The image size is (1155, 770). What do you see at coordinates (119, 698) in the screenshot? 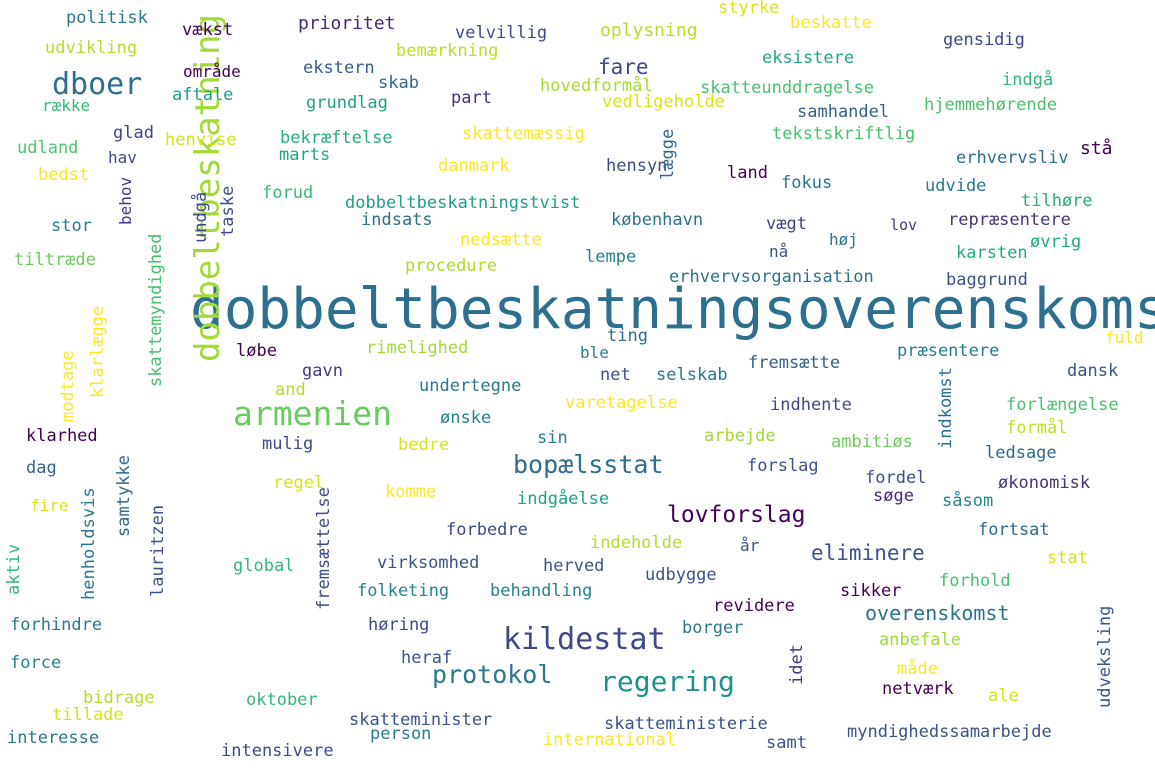
I see `word-cloud-word: bidrage` at bounding box center [119, 698].